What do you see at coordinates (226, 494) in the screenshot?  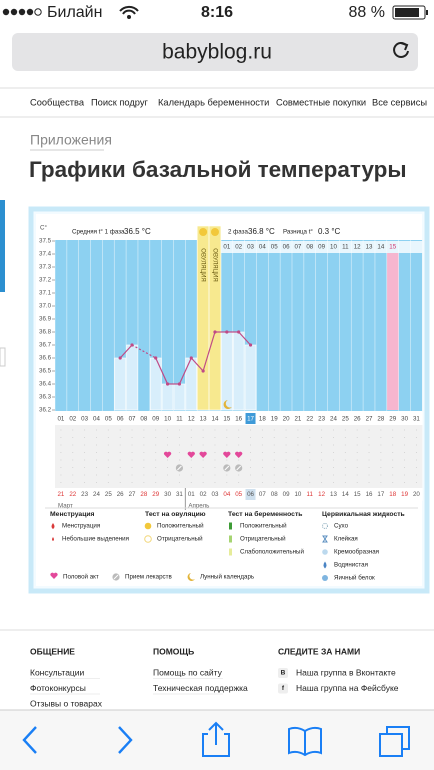 I see `date-label: 04` at bounding box center [226, 494].